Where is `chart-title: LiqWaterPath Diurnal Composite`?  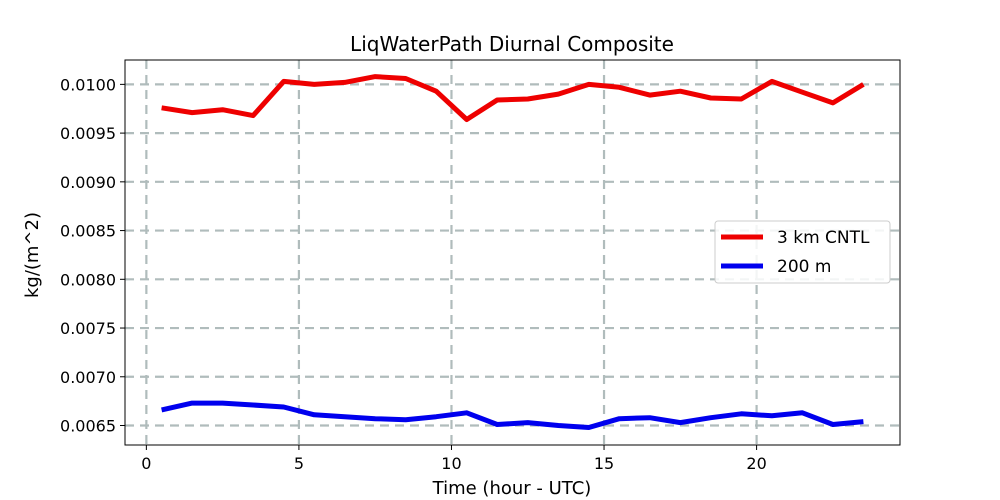
chart-title: LiqWaterPath Diurnal Composite is located at coordinates (512, 44).